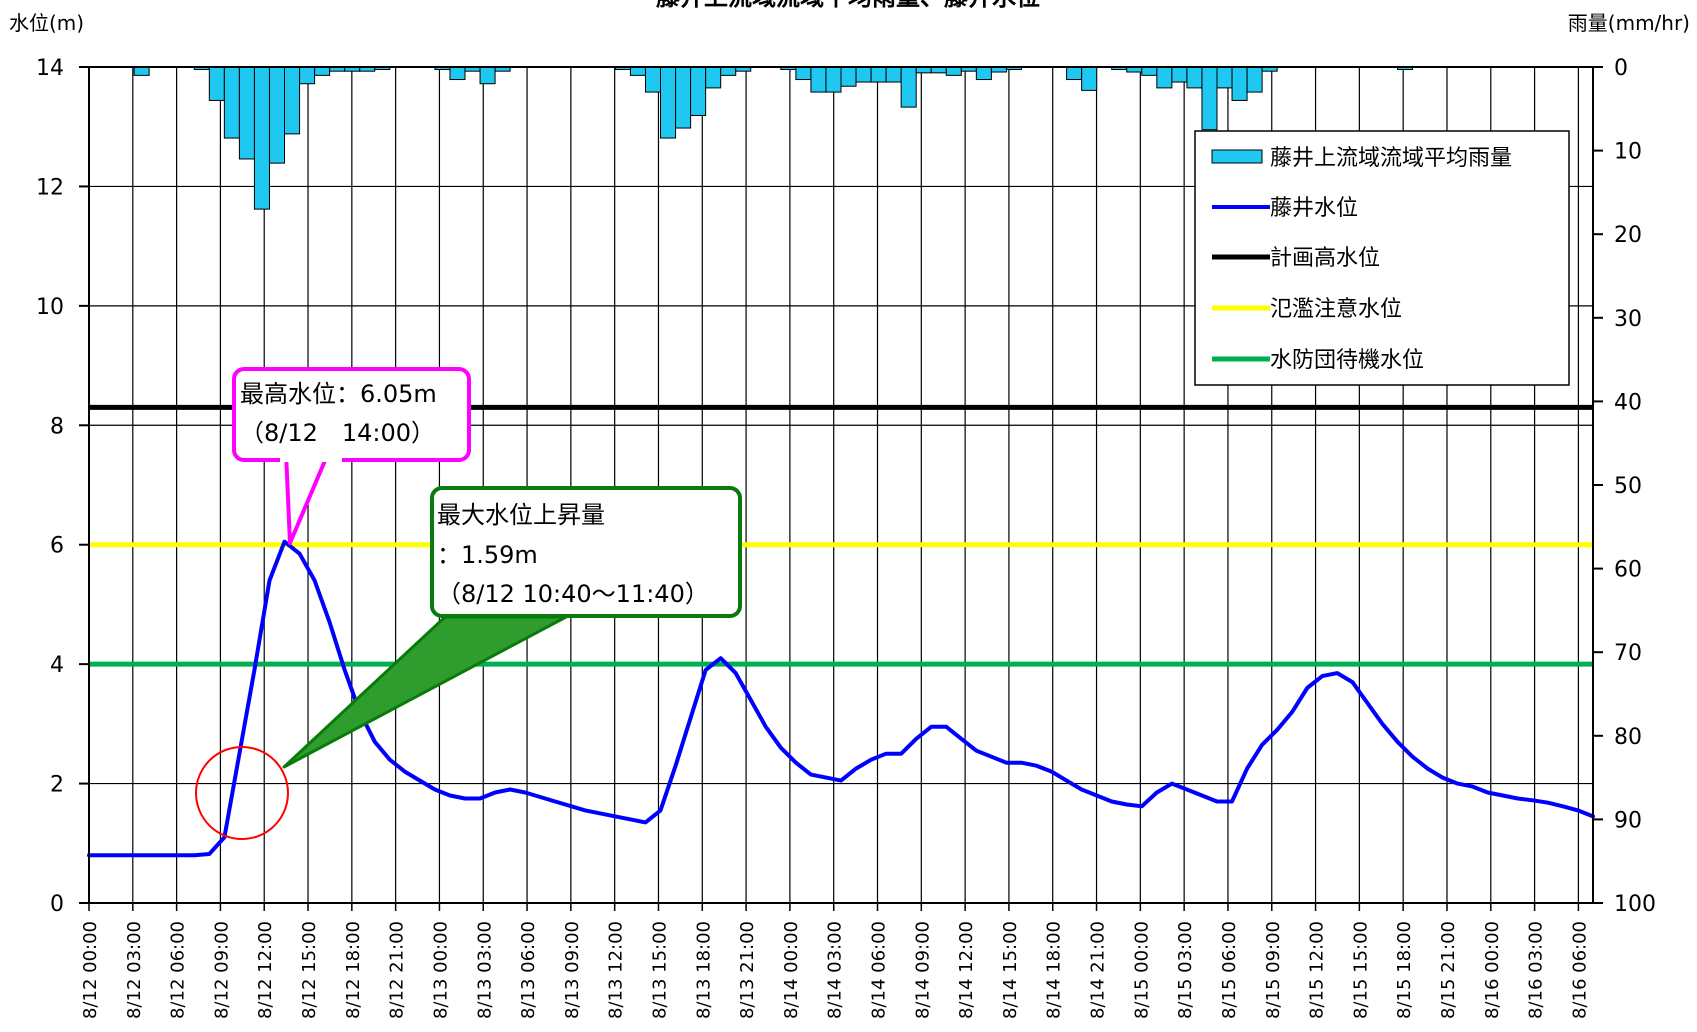  What do you see at coordinates (1628, 737) in the screenshot?
I see `right-tick-label: 80` at bounding box center [1628, 737].